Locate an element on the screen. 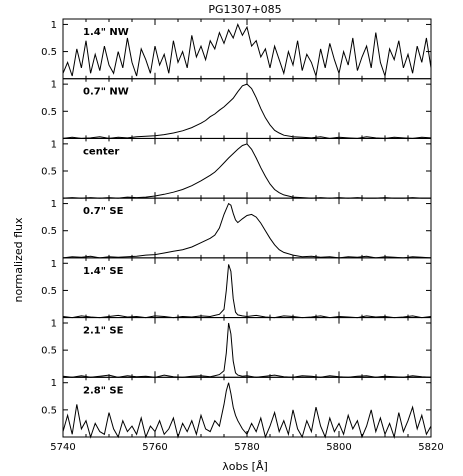 The width and height of the screenshot is (463, 476). panel-7: 0.5 1 2.8" SE is located at coordinates (236, 407).